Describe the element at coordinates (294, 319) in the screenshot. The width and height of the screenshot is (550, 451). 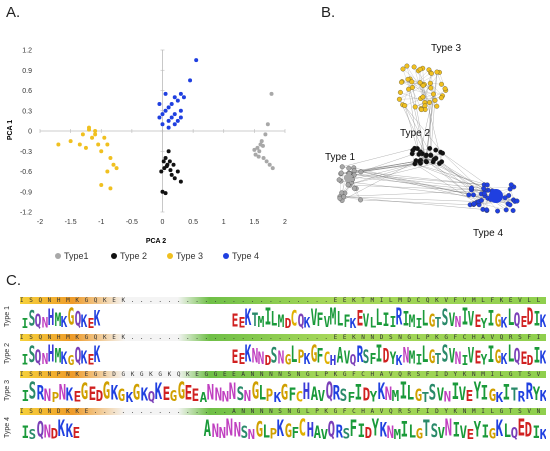
I see `logo-letter: C` at that location.